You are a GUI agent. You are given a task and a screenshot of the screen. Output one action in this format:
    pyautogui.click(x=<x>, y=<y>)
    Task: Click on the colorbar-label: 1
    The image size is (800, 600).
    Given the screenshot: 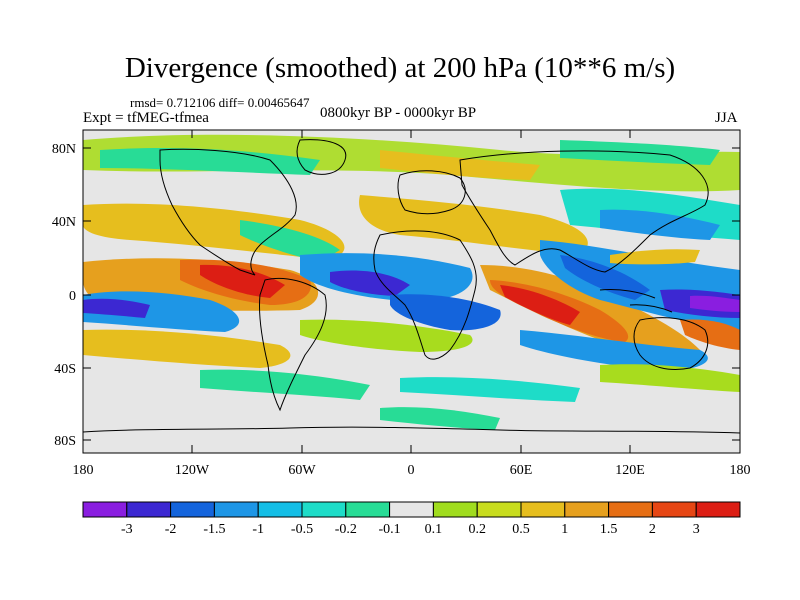 What is the action you would take?
    pyautogui.click(x=564, y=529)
    